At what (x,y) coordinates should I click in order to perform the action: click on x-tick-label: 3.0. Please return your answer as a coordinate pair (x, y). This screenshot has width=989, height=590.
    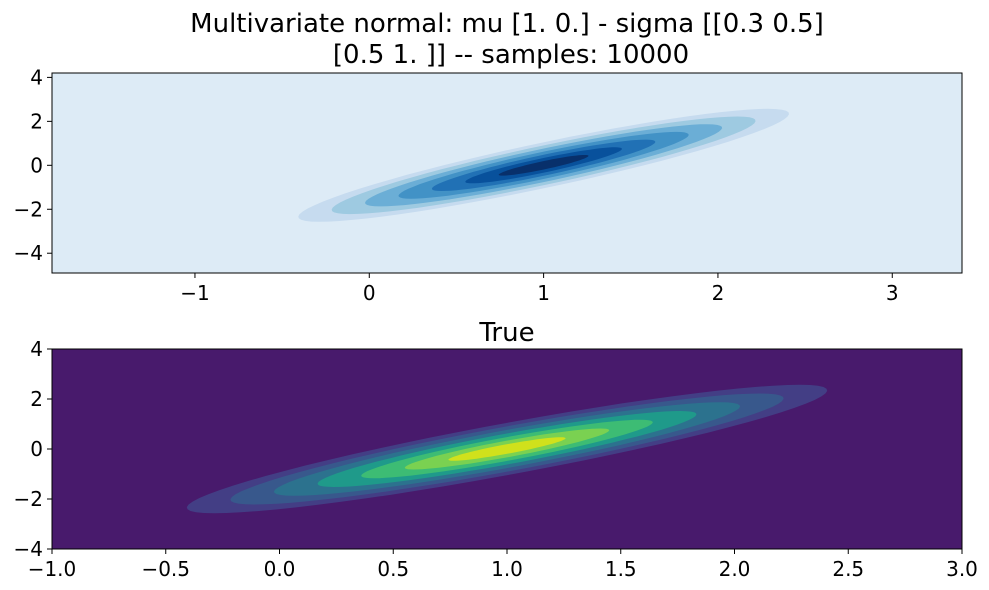
    Looking at the image, I should click on (962, 569).